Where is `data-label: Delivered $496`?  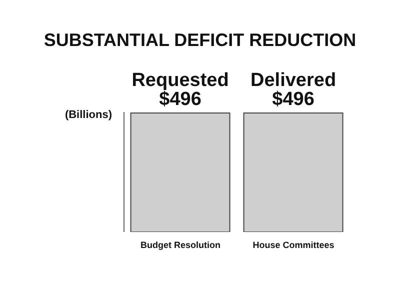 data-label: Delivered $496 is located at coordinates (293, 90).